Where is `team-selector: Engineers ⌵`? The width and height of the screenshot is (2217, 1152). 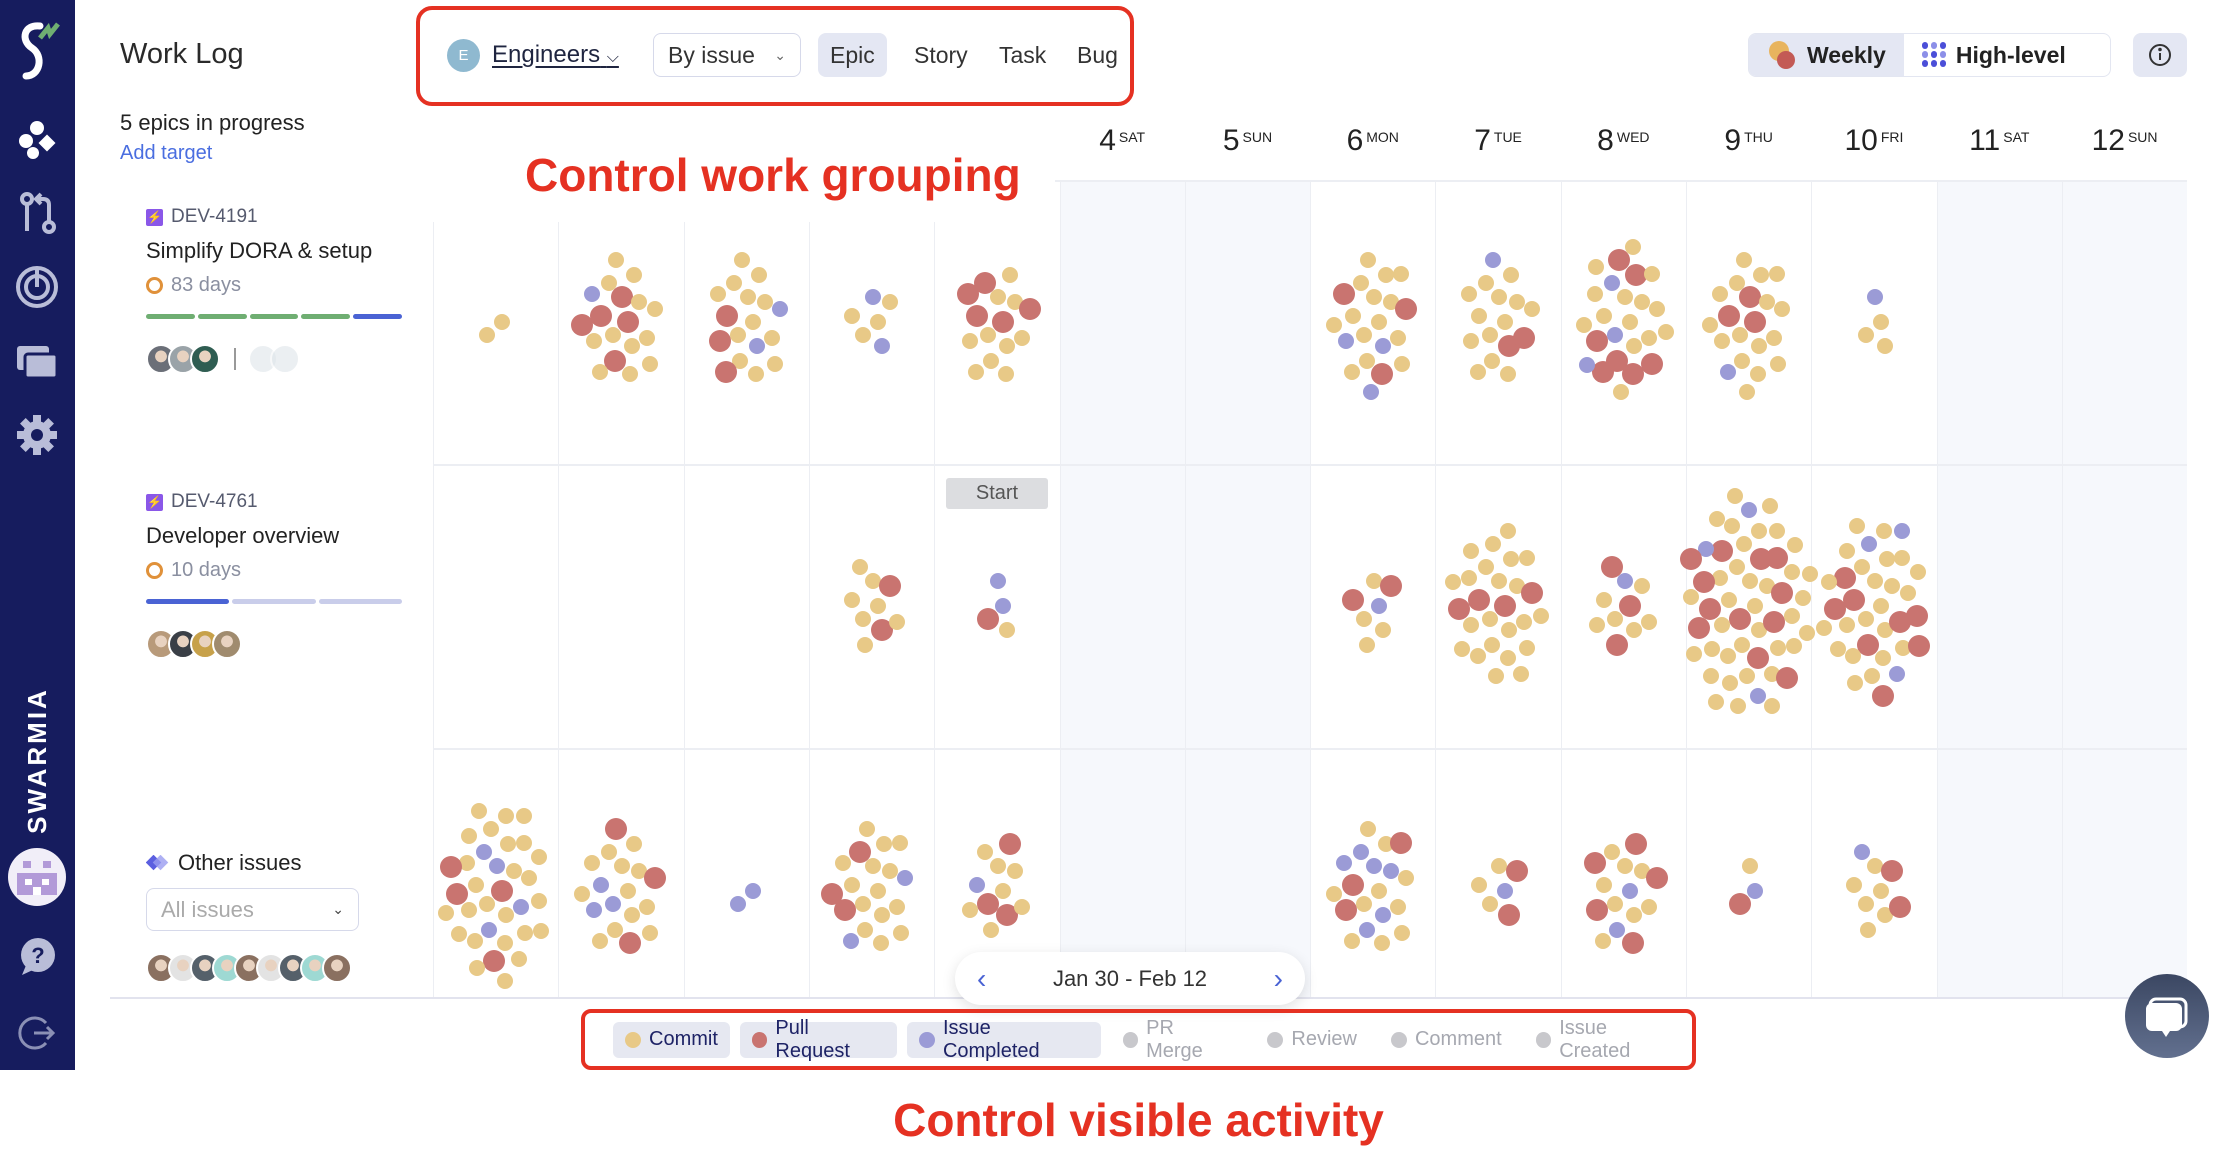 team-selector: Engineers ⌵ is located at coordinates (555, 55).